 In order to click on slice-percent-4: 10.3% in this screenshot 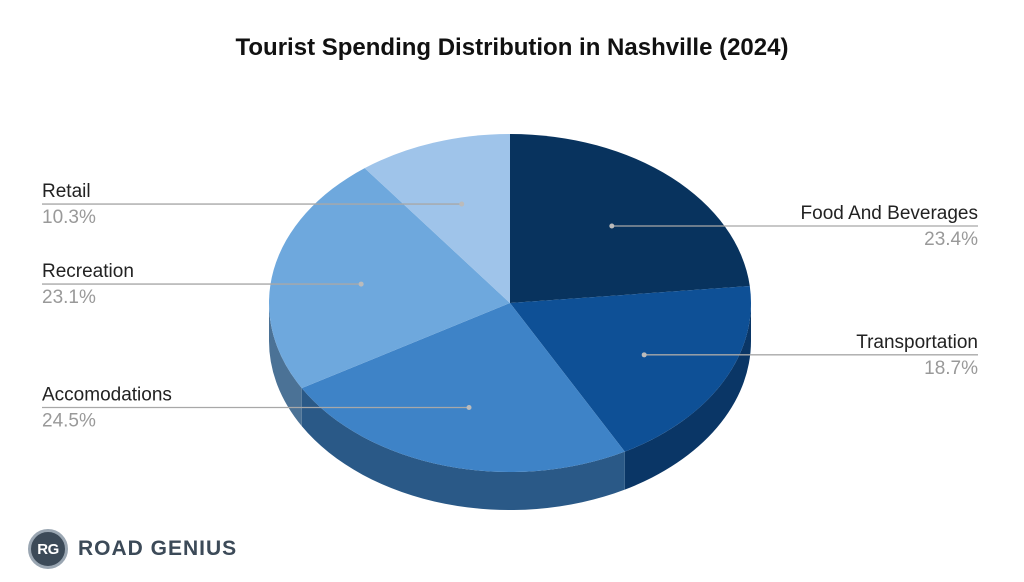, I will do `click(69, 217)`.